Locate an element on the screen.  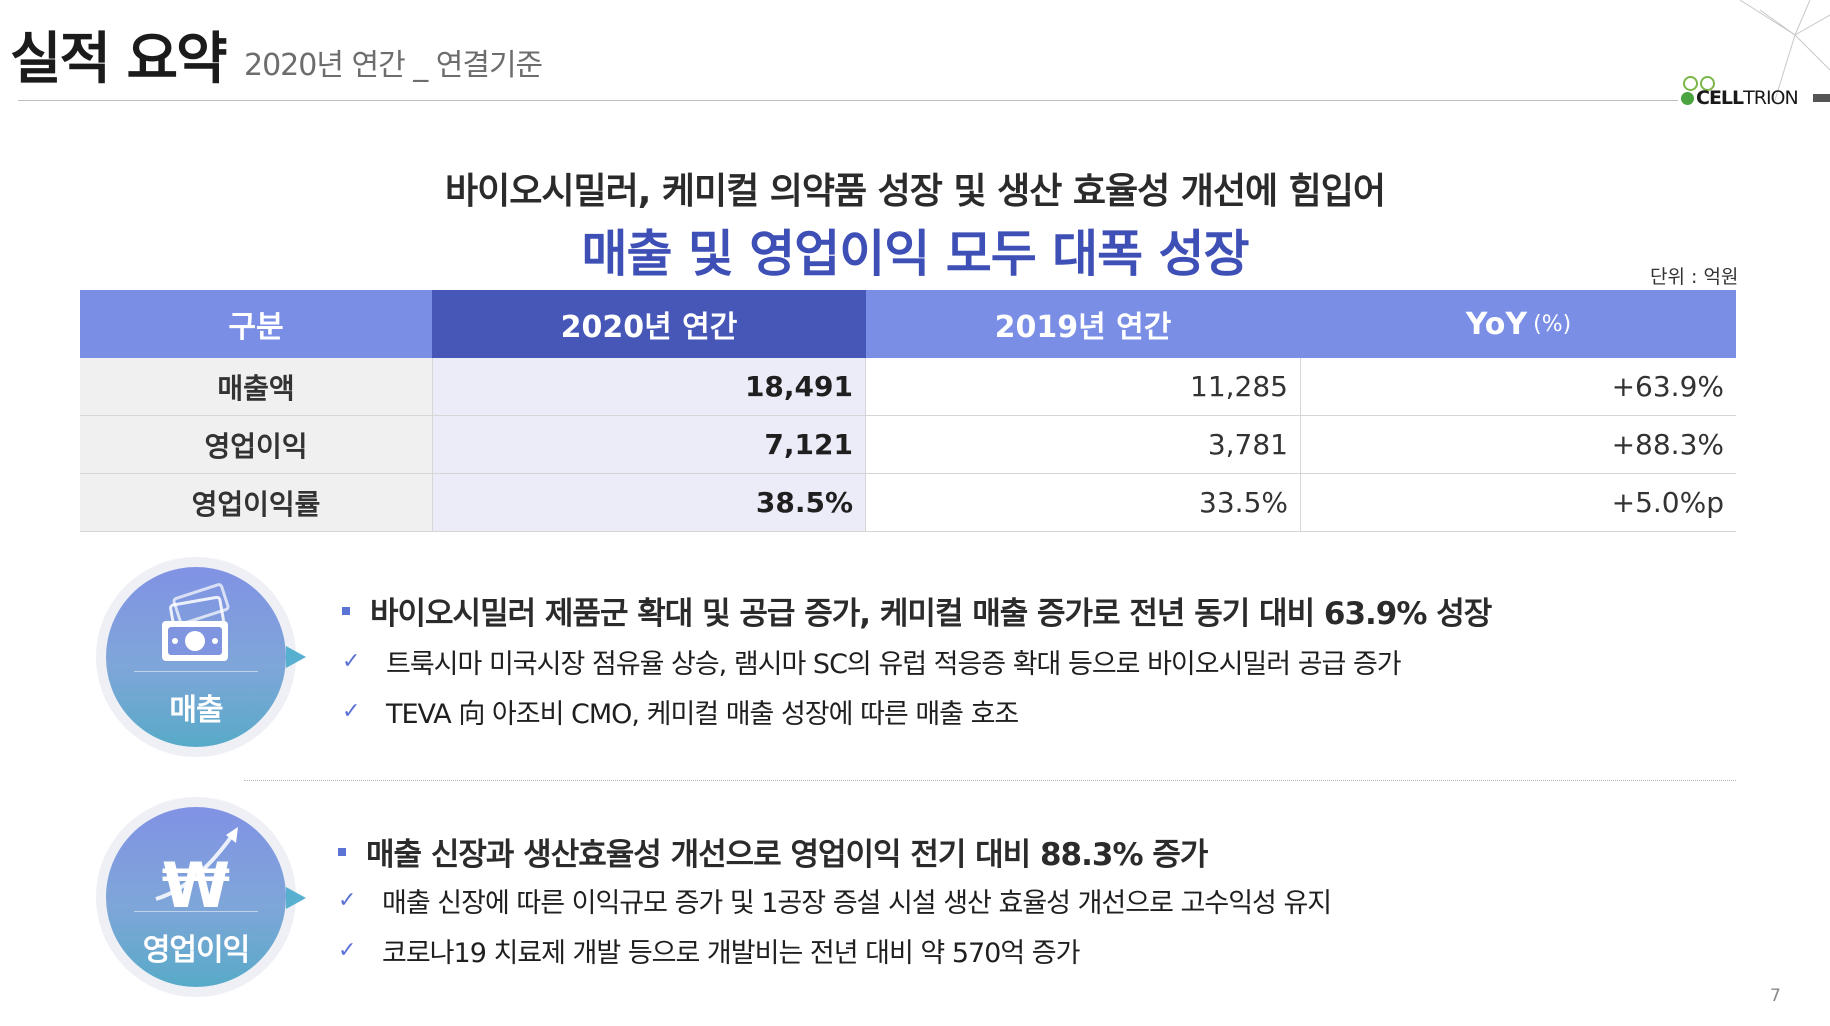
revenue-sub-text: TEVA 向 아조비 CMO, 케미컬 매출 성장에 따른 매출 호조 is located at coordinates (702, 714).